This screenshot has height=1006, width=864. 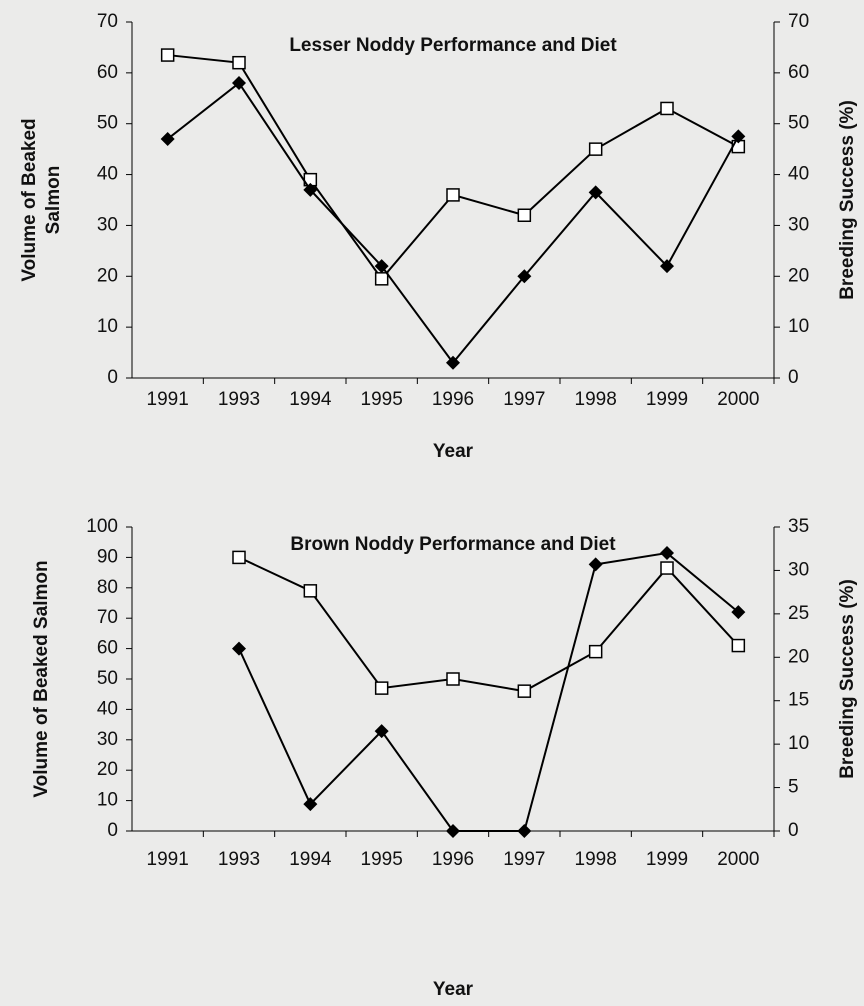 What do you see at coordinates (41, 678) in the screenshot?
I see `y-axis-title: Volume of Beaked Salmon` at bounding box center [41, 678].